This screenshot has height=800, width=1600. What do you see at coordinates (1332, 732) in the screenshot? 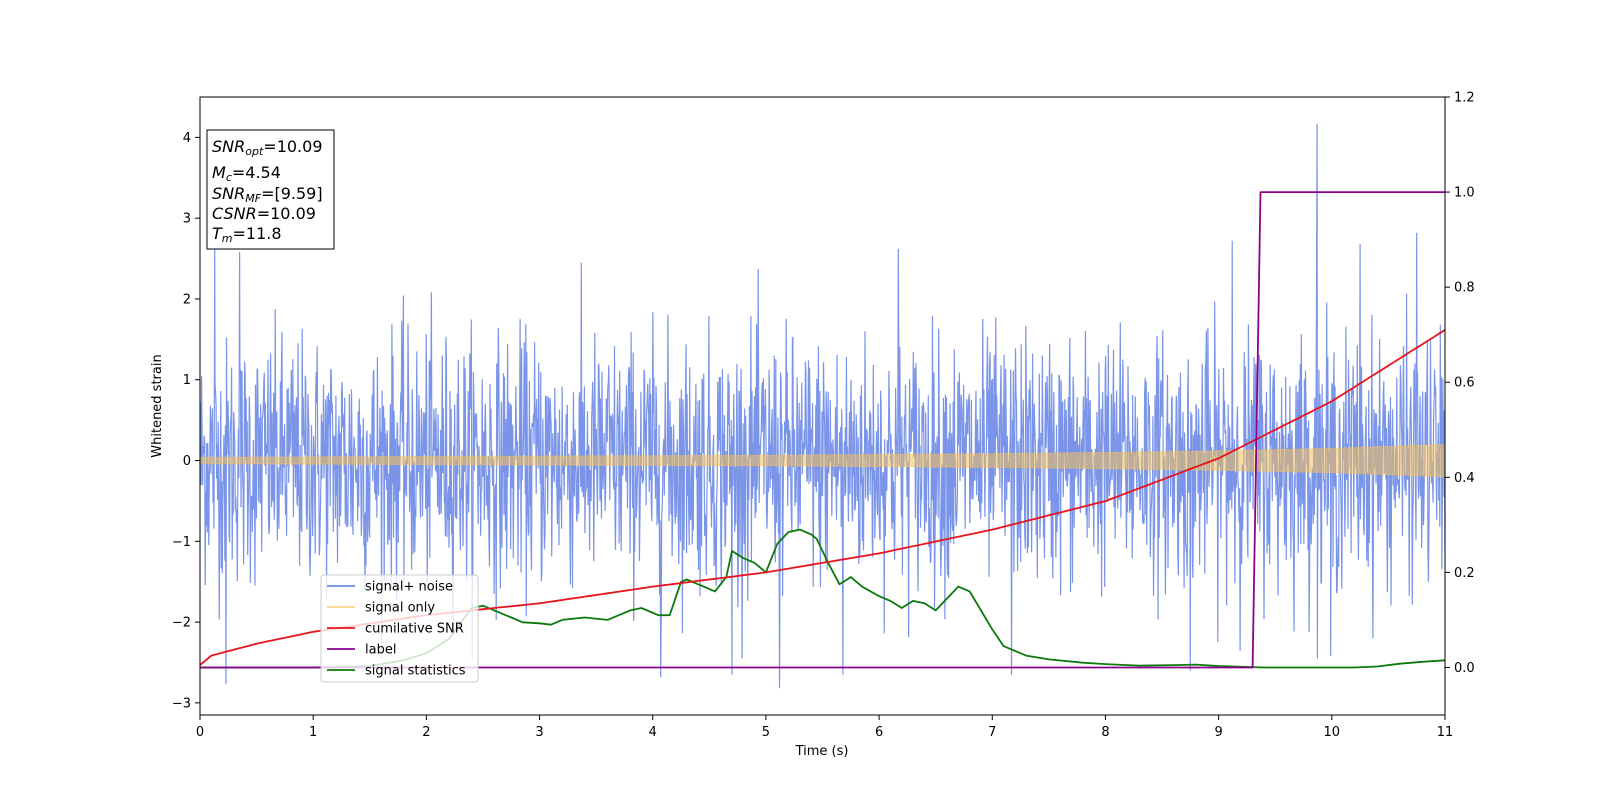
I see `x-tick-label: 10` at bounding box center [1332, 732].